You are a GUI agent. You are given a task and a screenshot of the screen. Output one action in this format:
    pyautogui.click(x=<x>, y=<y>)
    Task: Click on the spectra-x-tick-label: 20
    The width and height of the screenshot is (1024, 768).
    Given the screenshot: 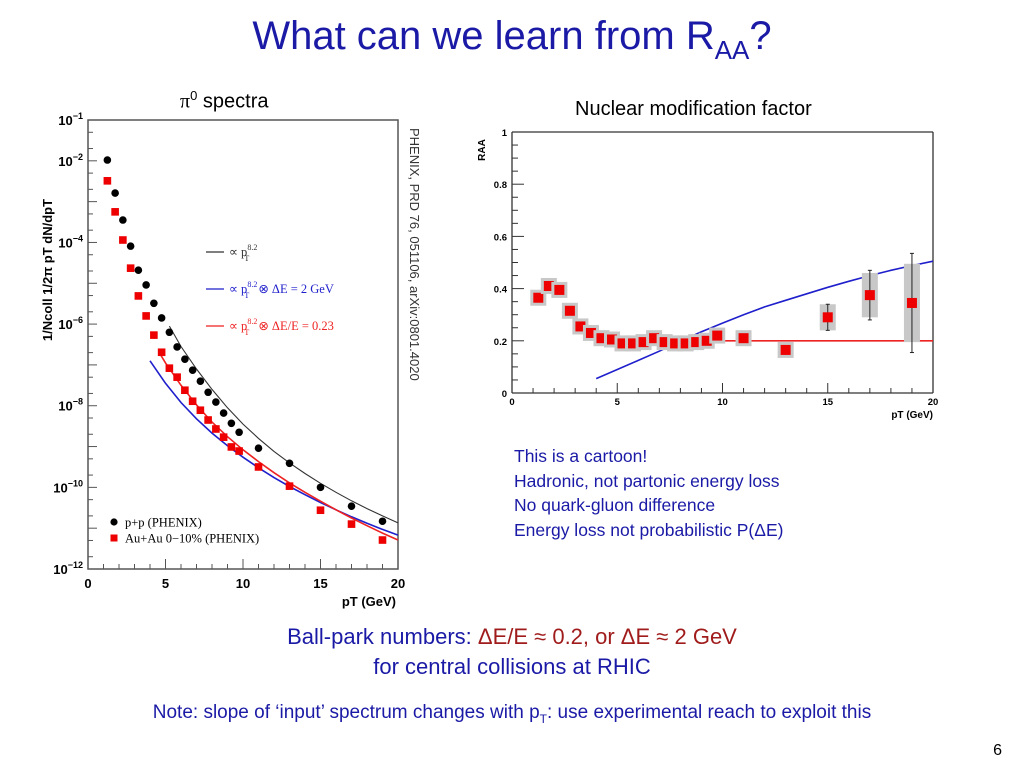 What is the action you would take?
    pyautogui.click(x=398, y=583)
    